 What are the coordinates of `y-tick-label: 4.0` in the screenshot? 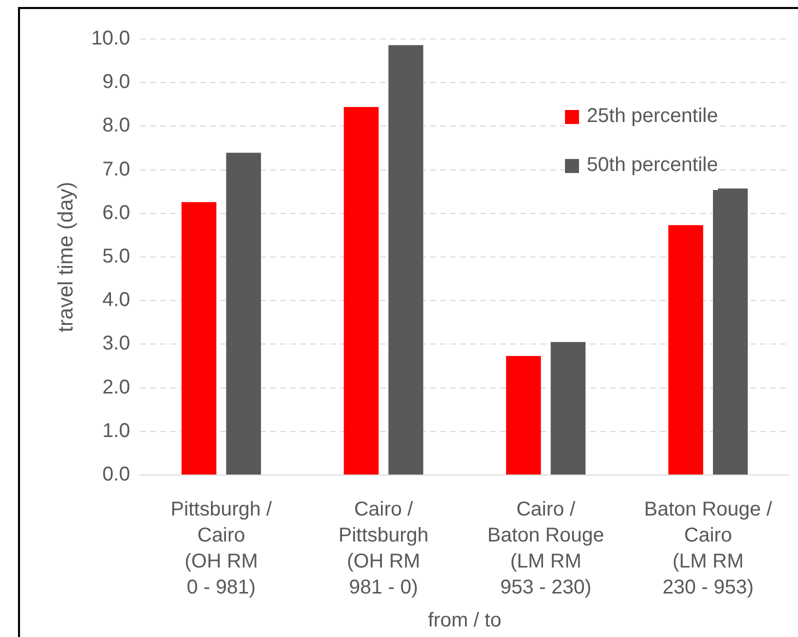 It's located at (116, 300).